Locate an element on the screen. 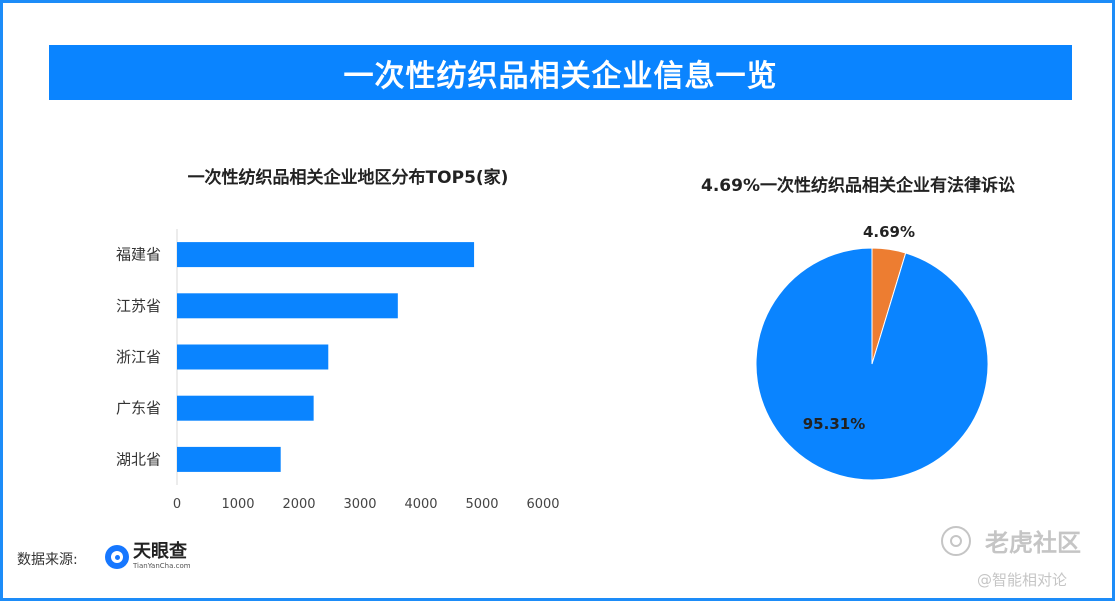  watermark-text: 老虎社区 is located at coordinates (1033, 543).